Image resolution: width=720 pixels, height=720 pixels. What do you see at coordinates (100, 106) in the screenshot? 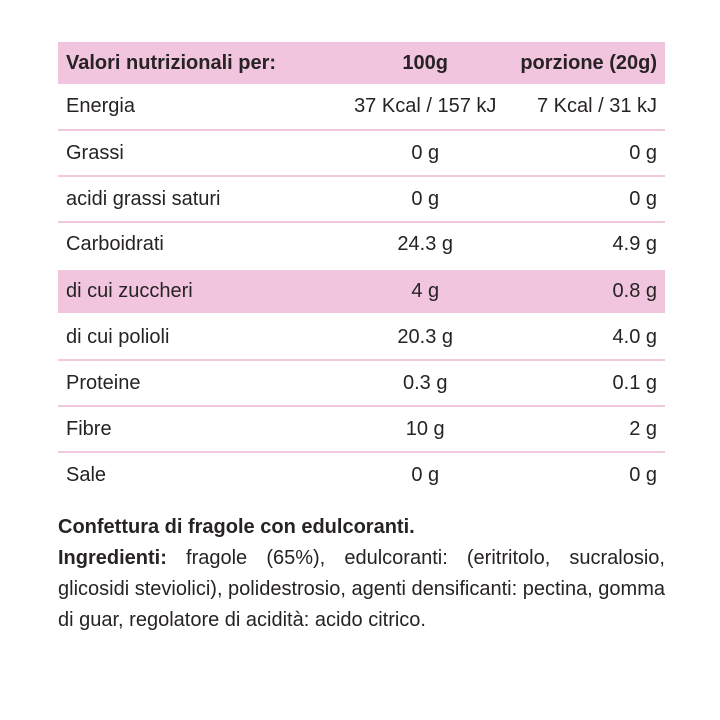
I see `row-label: Energia` at bounding box center [100, 106].